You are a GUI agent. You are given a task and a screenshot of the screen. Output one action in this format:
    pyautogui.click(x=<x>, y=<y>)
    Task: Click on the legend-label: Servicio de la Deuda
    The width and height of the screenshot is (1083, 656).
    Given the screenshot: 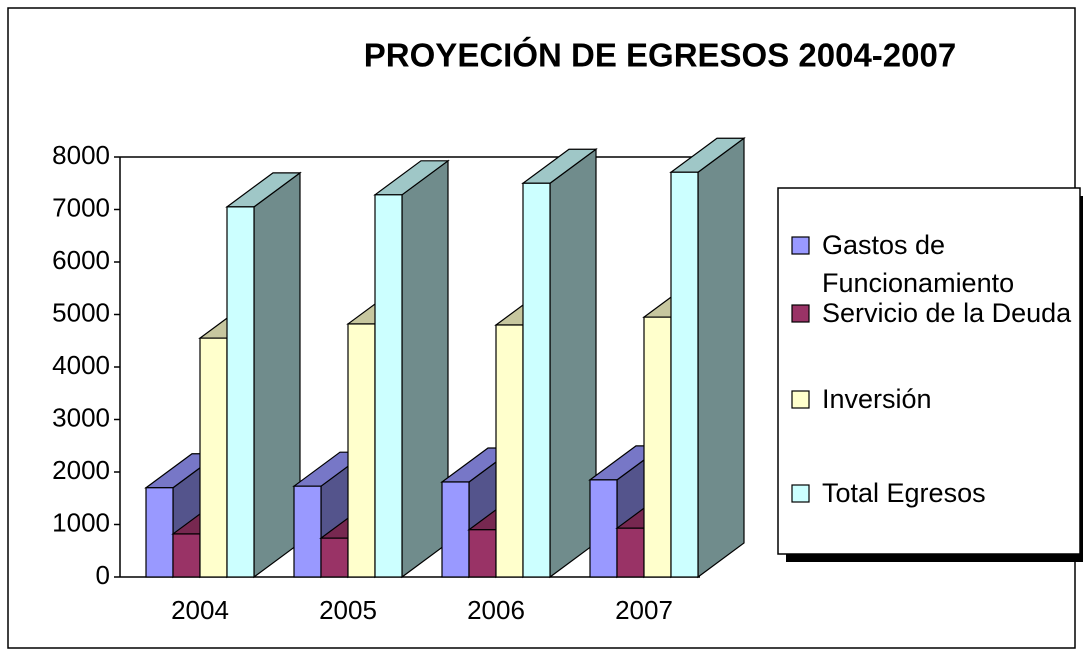 What is the action you would take?
    pyautogui.click(x=947, y=313)
    